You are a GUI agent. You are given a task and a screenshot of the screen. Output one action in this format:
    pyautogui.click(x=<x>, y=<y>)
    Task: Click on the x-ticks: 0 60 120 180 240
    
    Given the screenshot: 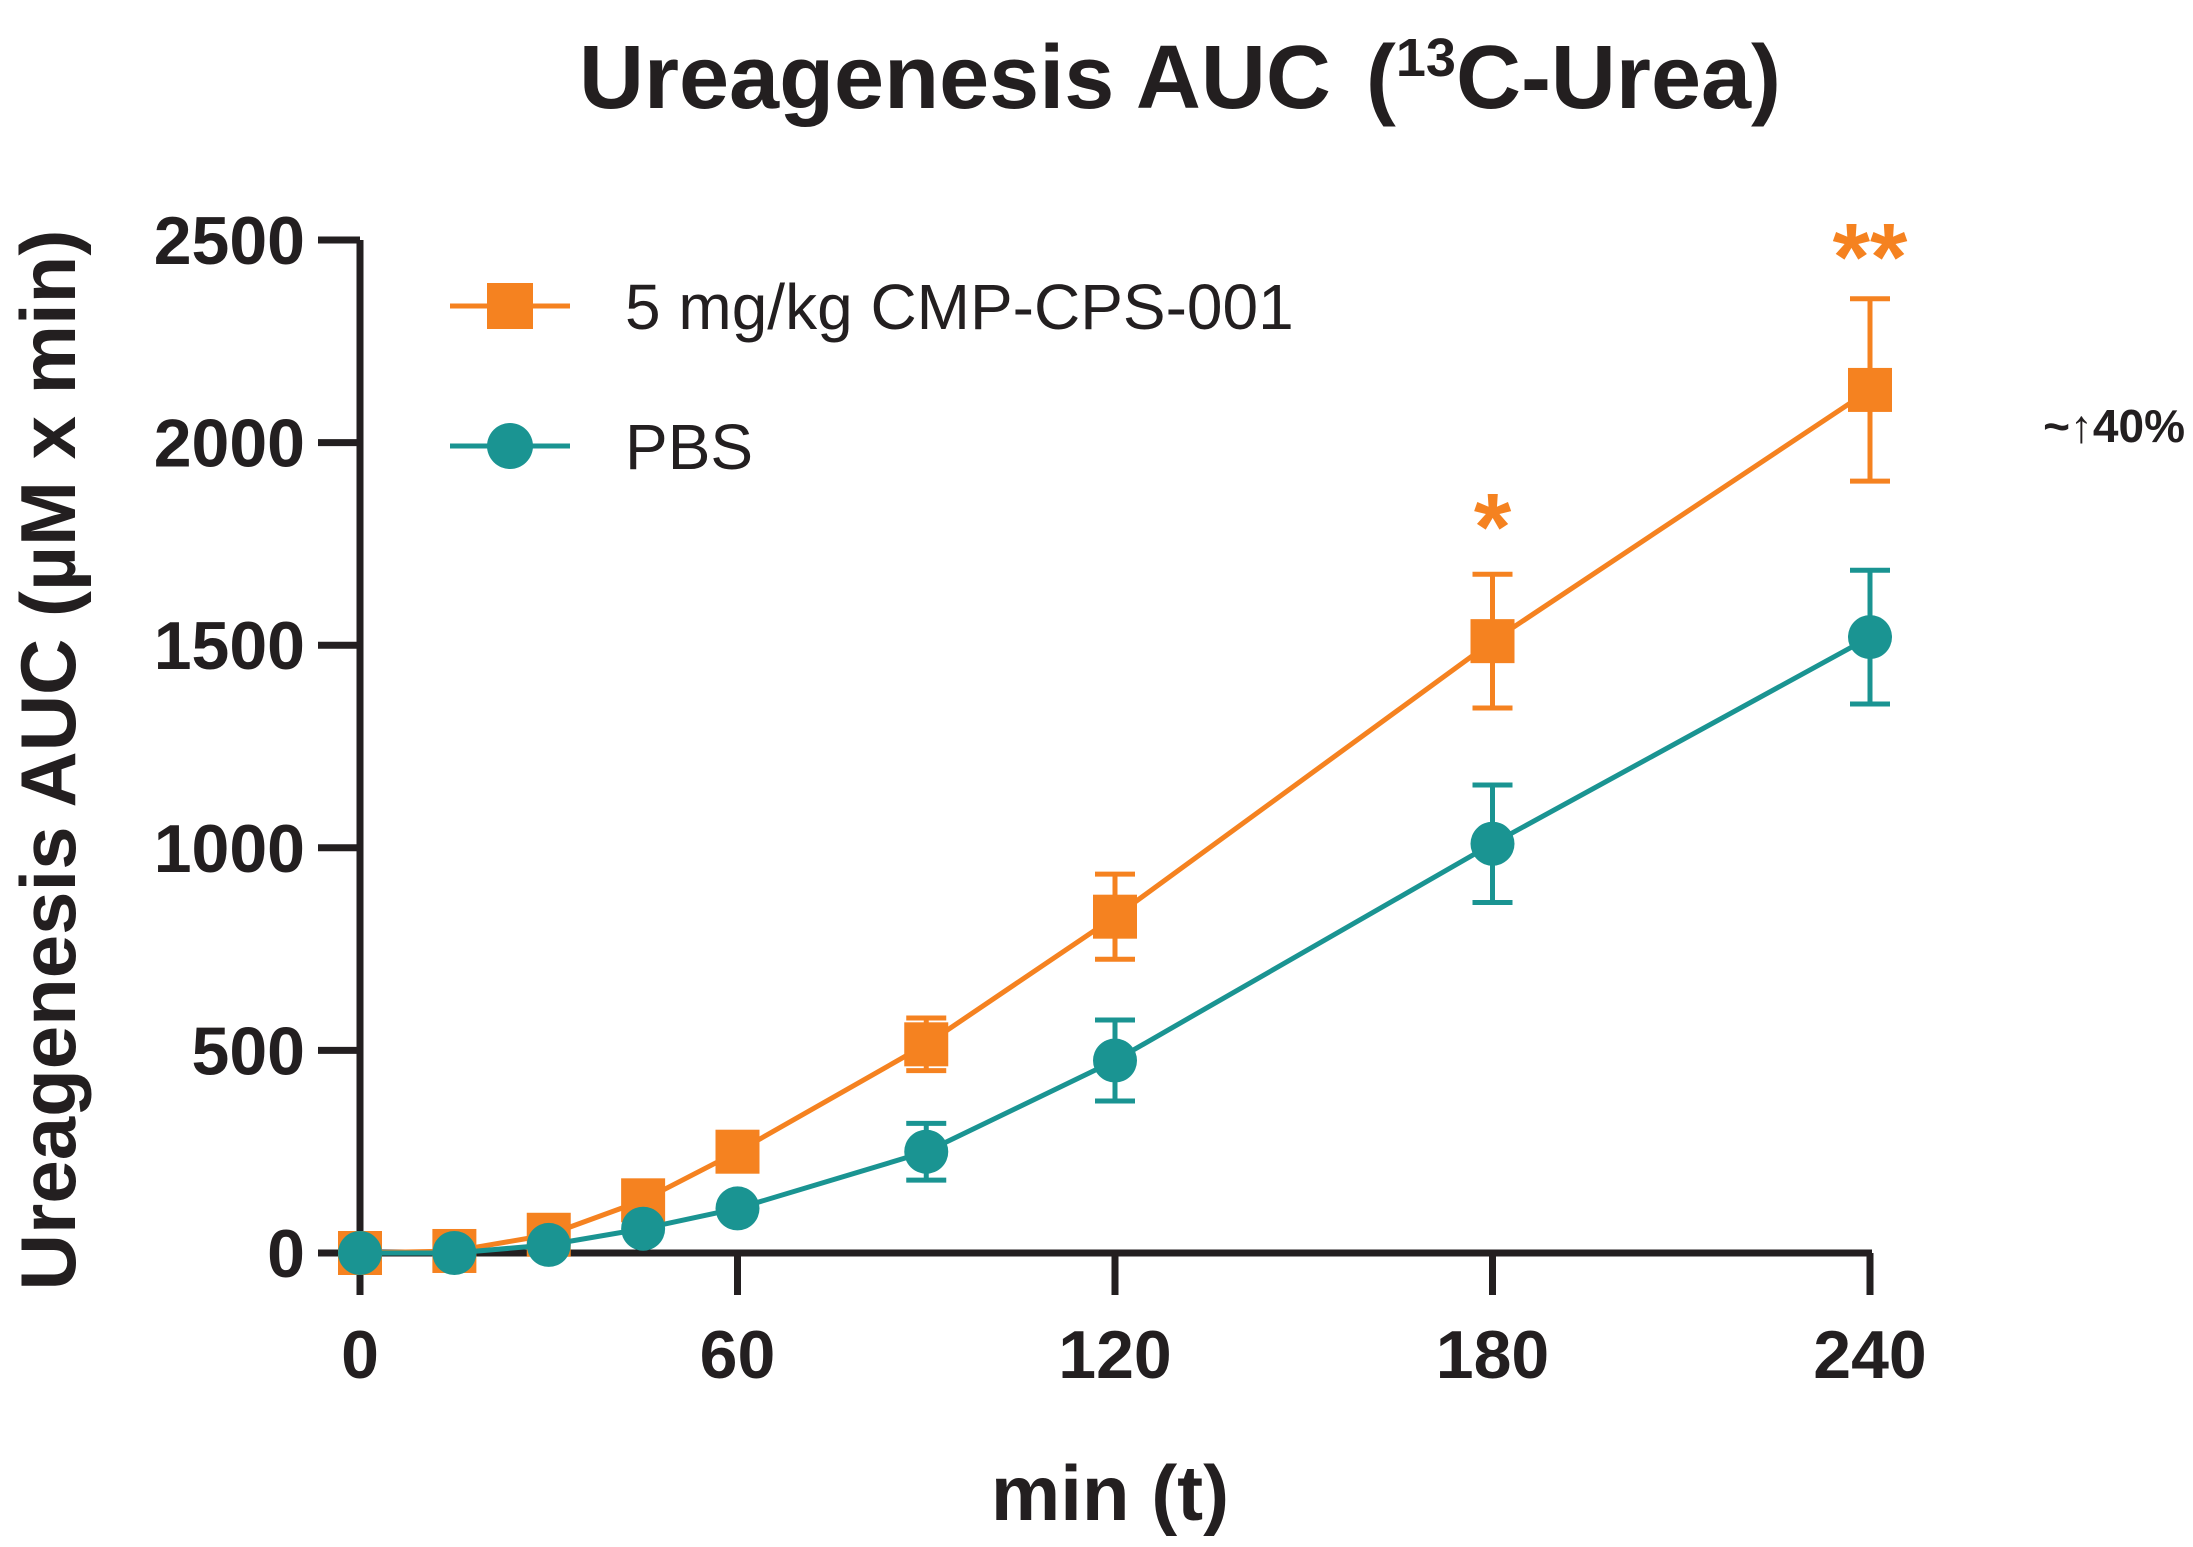 What is the action you would take?
    pyautogui.click(x=1134, y=1323)
    